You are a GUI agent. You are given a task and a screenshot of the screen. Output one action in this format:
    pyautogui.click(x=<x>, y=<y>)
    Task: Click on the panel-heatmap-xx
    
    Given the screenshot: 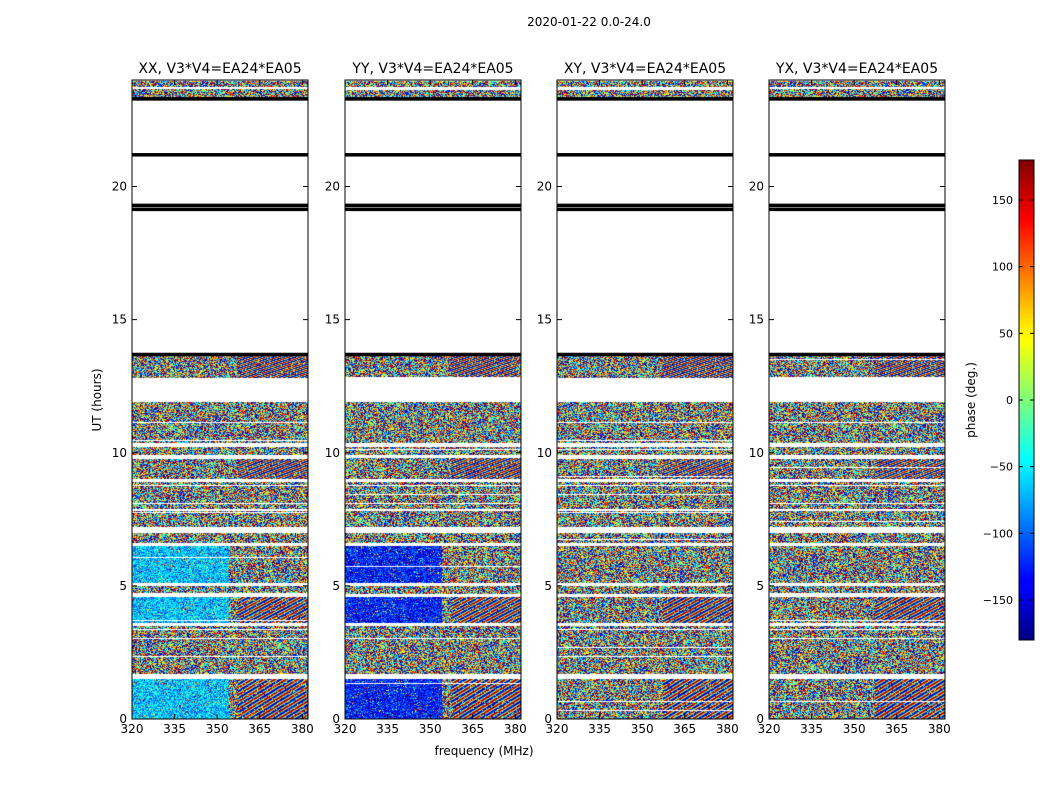 What is the action you would take?
    pyautogui.click(x=220, y=399)
    